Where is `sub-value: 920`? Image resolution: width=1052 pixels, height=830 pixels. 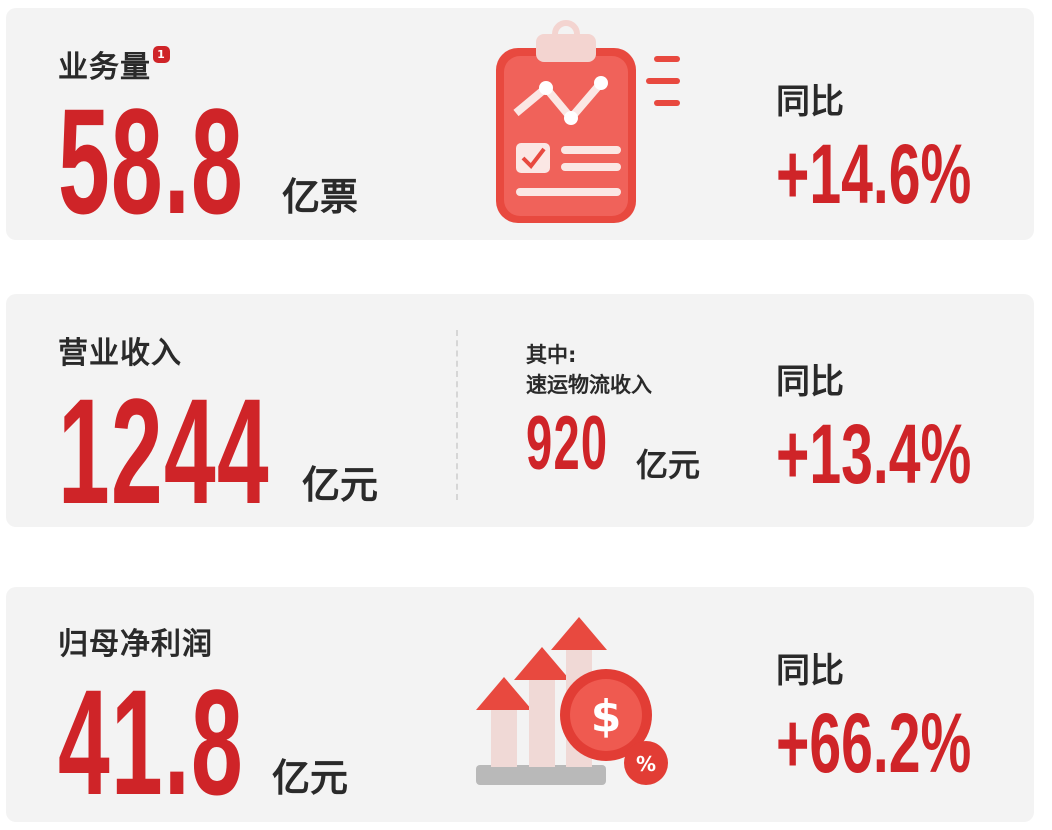
sub-value: 920 is located at coordinates (567, 443).